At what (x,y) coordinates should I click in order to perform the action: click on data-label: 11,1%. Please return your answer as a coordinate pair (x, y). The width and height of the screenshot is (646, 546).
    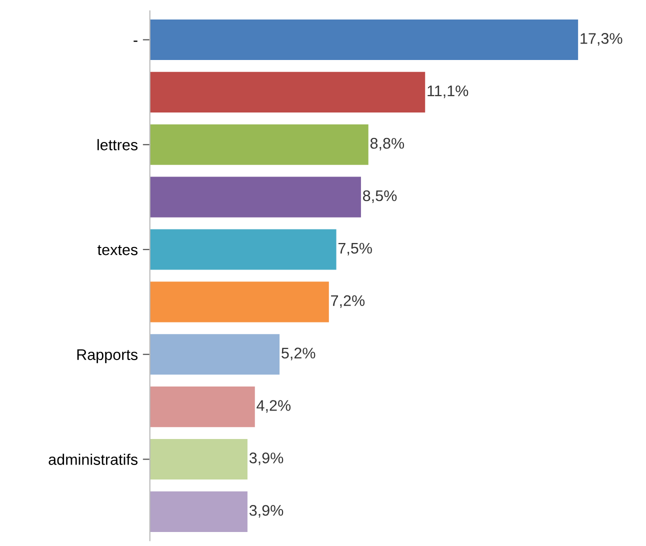
    Looking at the image, I should click on (448, 92).